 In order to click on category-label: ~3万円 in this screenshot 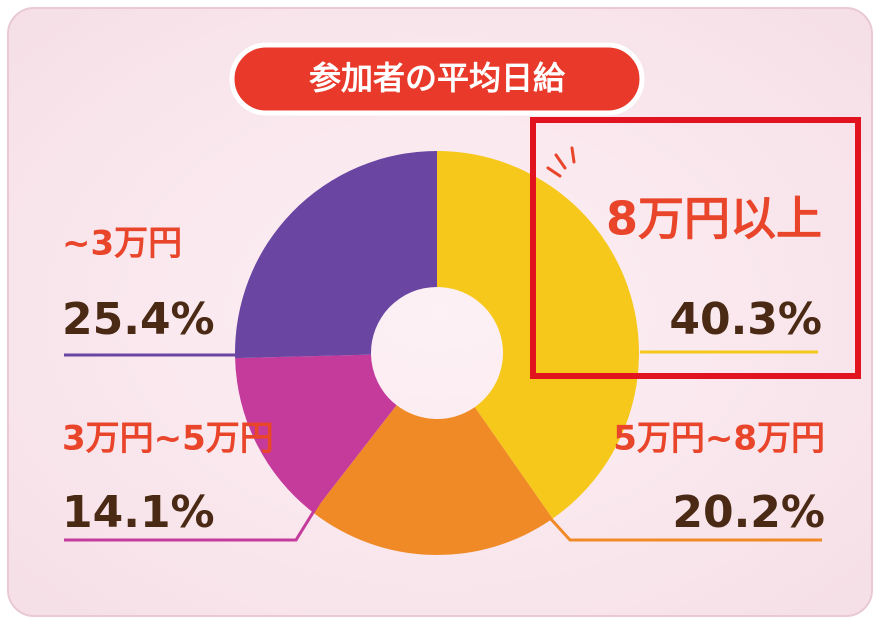, I will do `click(122, 244)`.